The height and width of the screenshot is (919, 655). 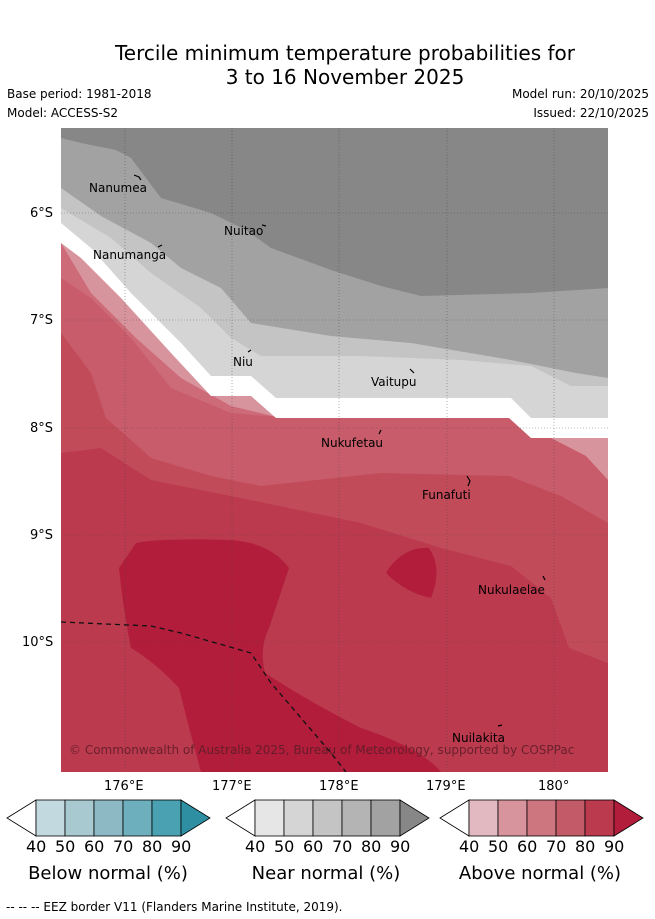 I want to click on place-label-nanumanga: Nanumanga, so click(x=129, y=255).